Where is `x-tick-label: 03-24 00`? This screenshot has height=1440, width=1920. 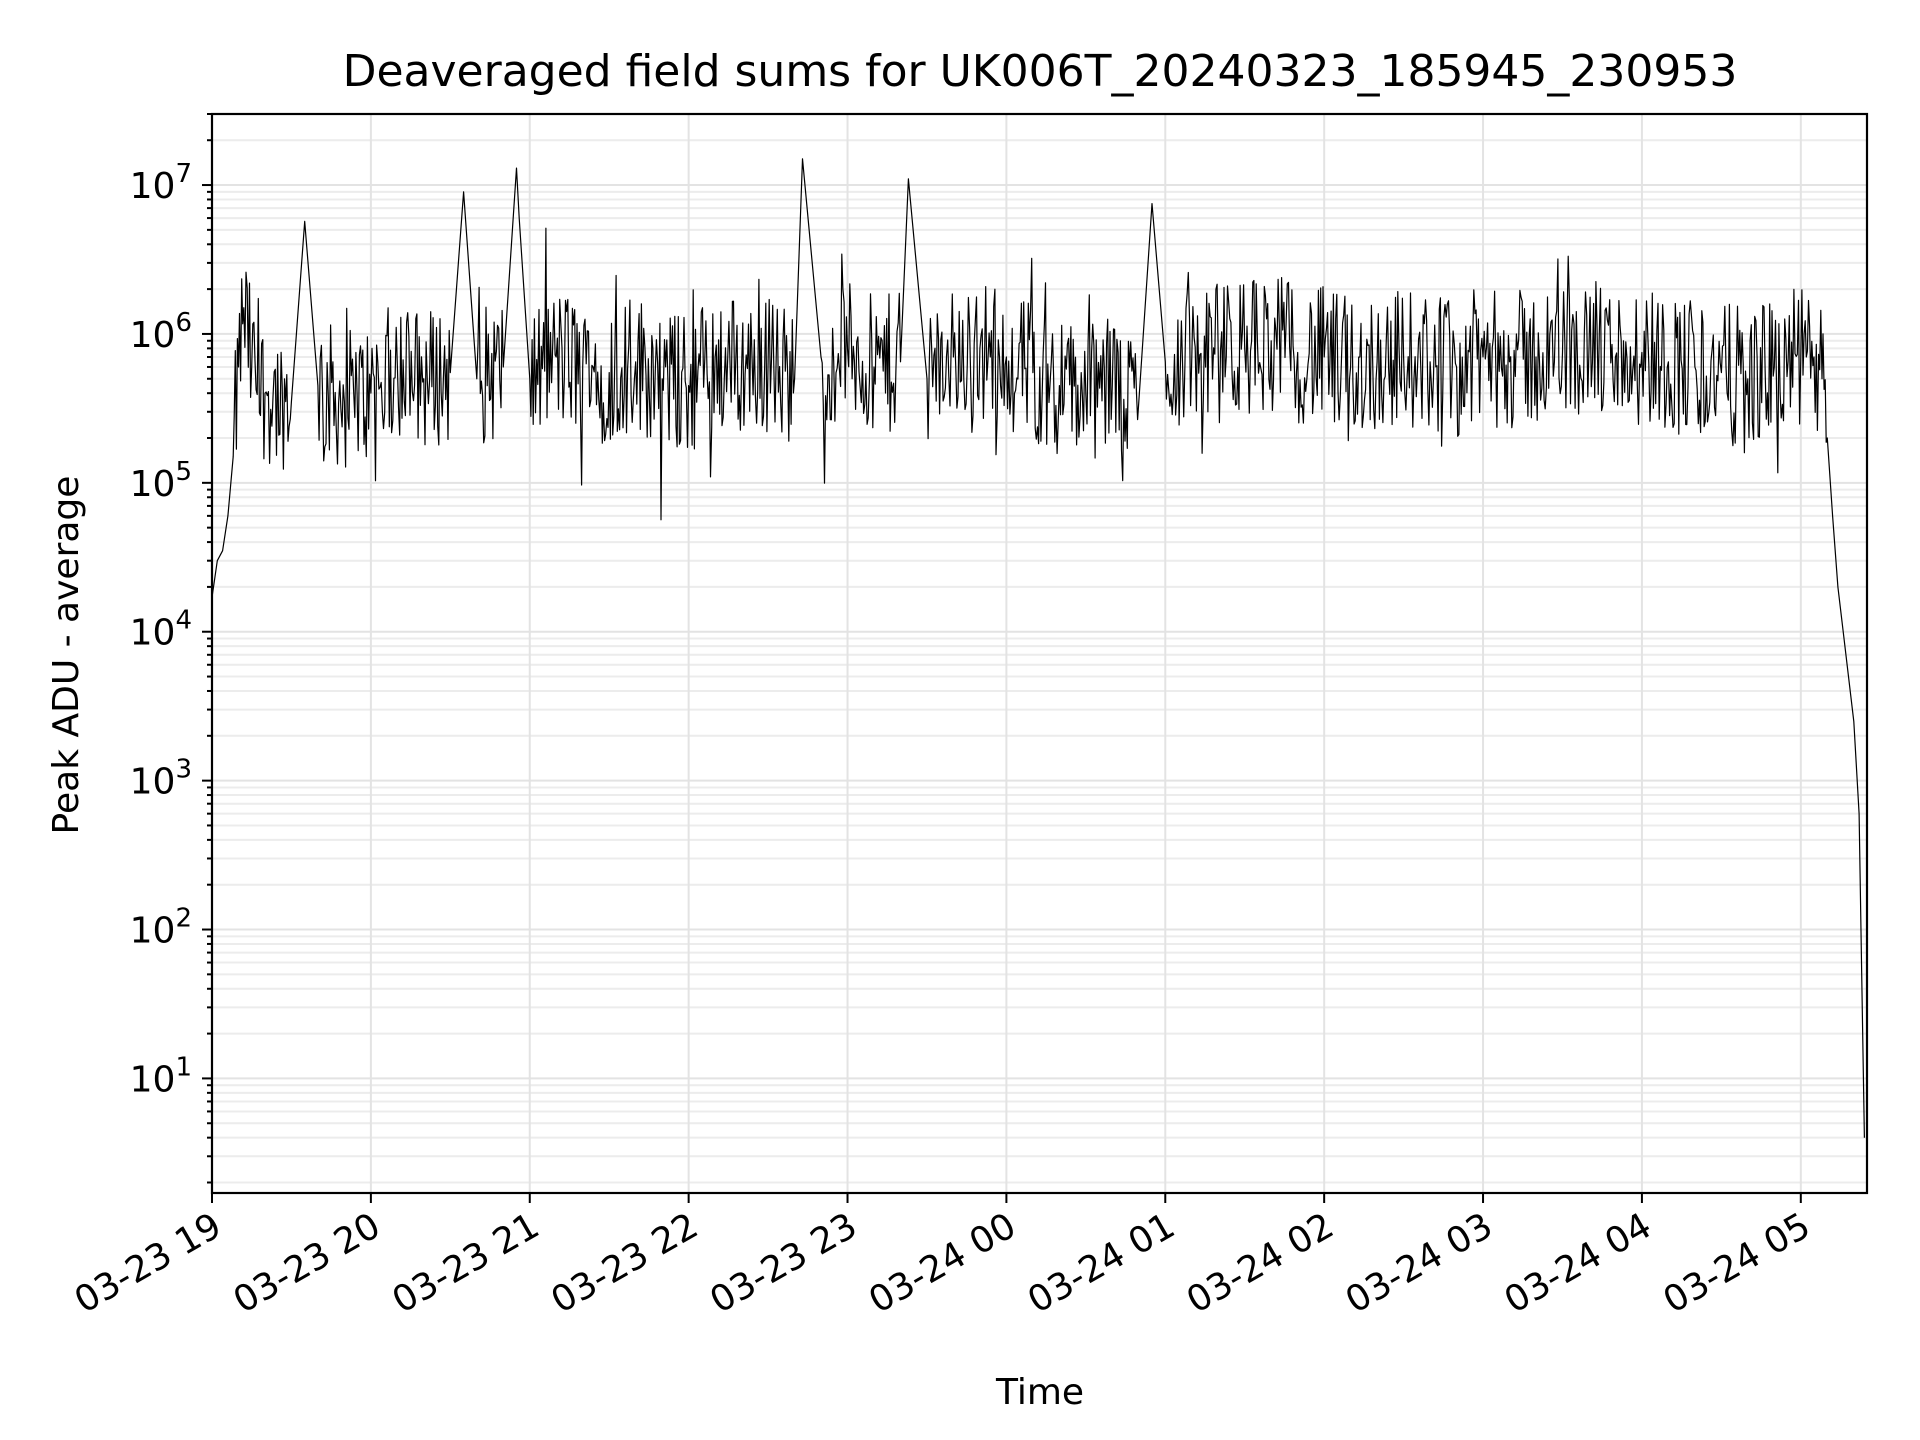 x-tick-label: 03-24 00 is located at coordinates (942, 1263).